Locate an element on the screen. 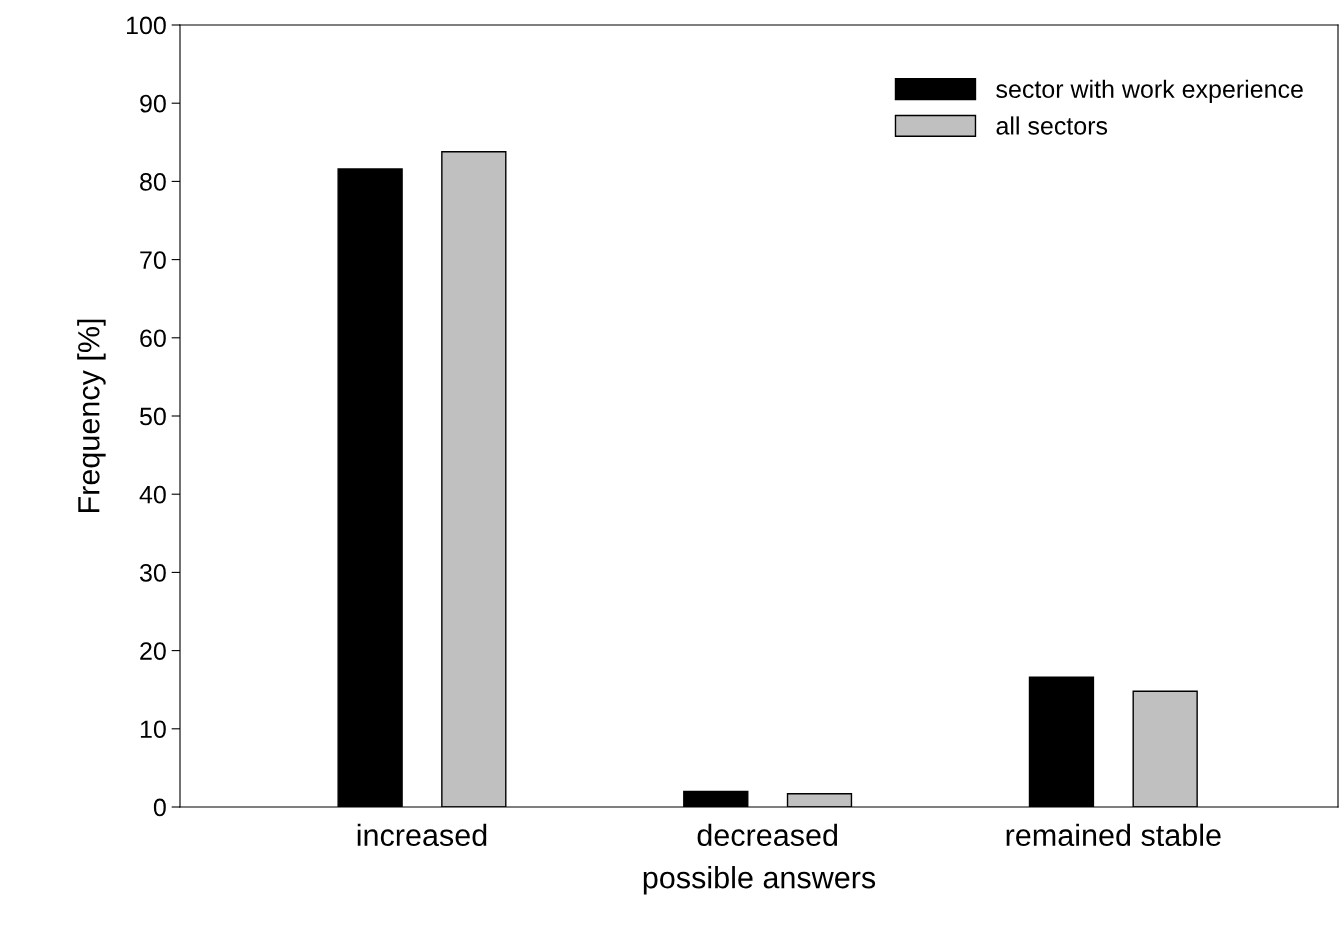 Image resolution: width=1339 pixels, height=942 pixels. y-axis-title: Frequency [%] is located at coordinates (91, 415).